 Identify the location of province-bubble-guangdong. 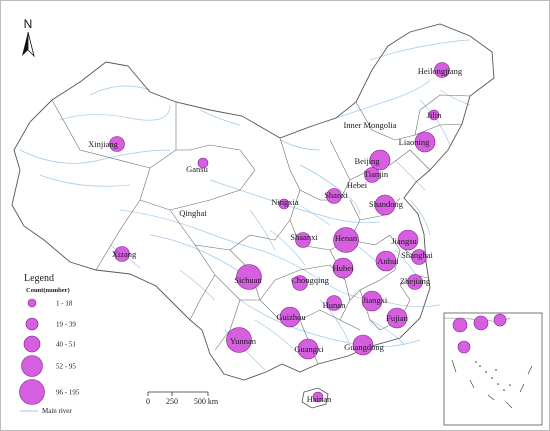
(363, 345).